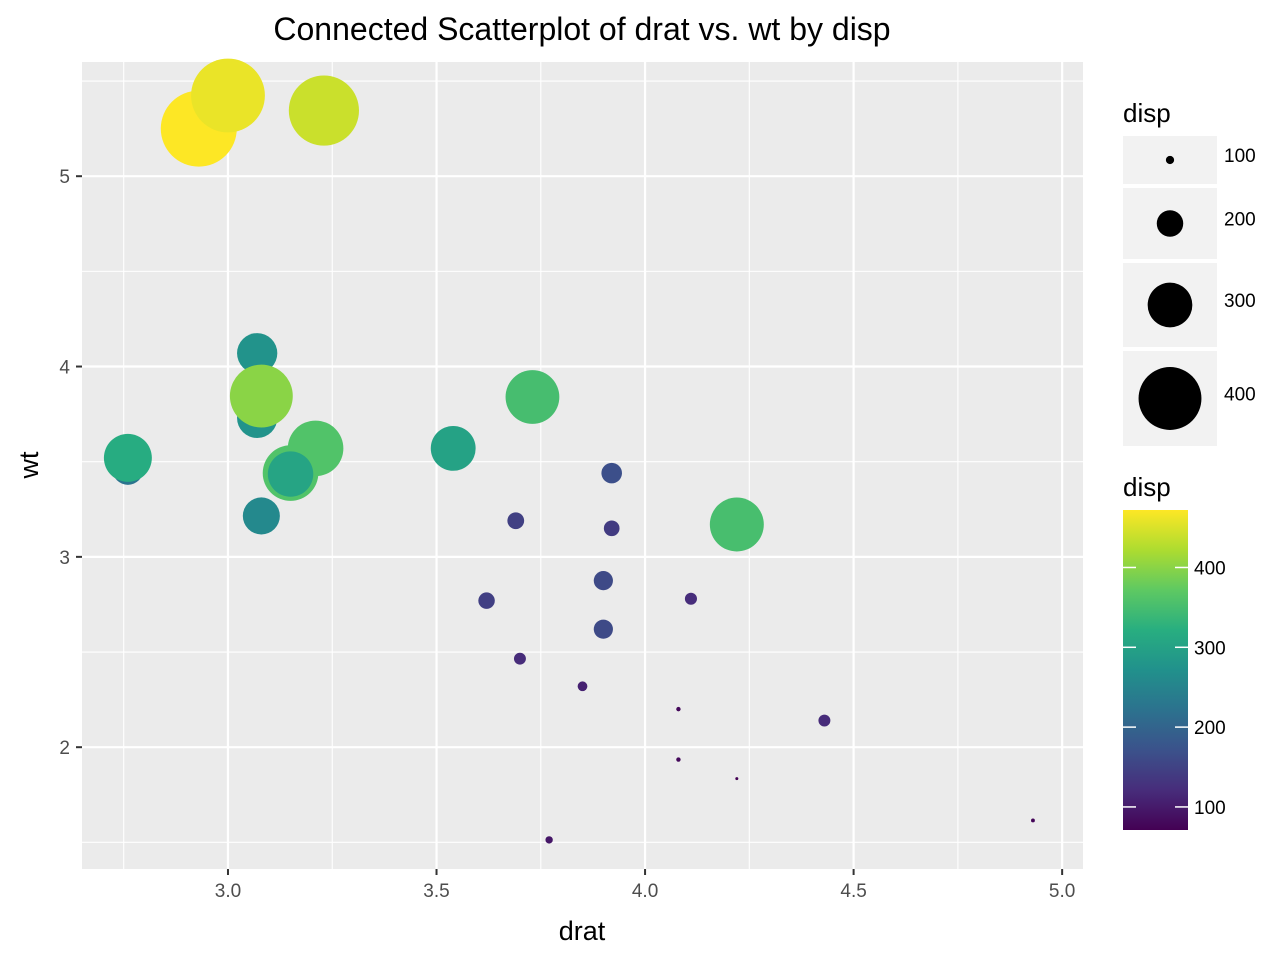 The width and height of the screenshot is (1280, 960). What do you see at coordinates (1147, 113) in the screenshot?
I see `size-legend-title: disp` at bounding box center [1147, 113].